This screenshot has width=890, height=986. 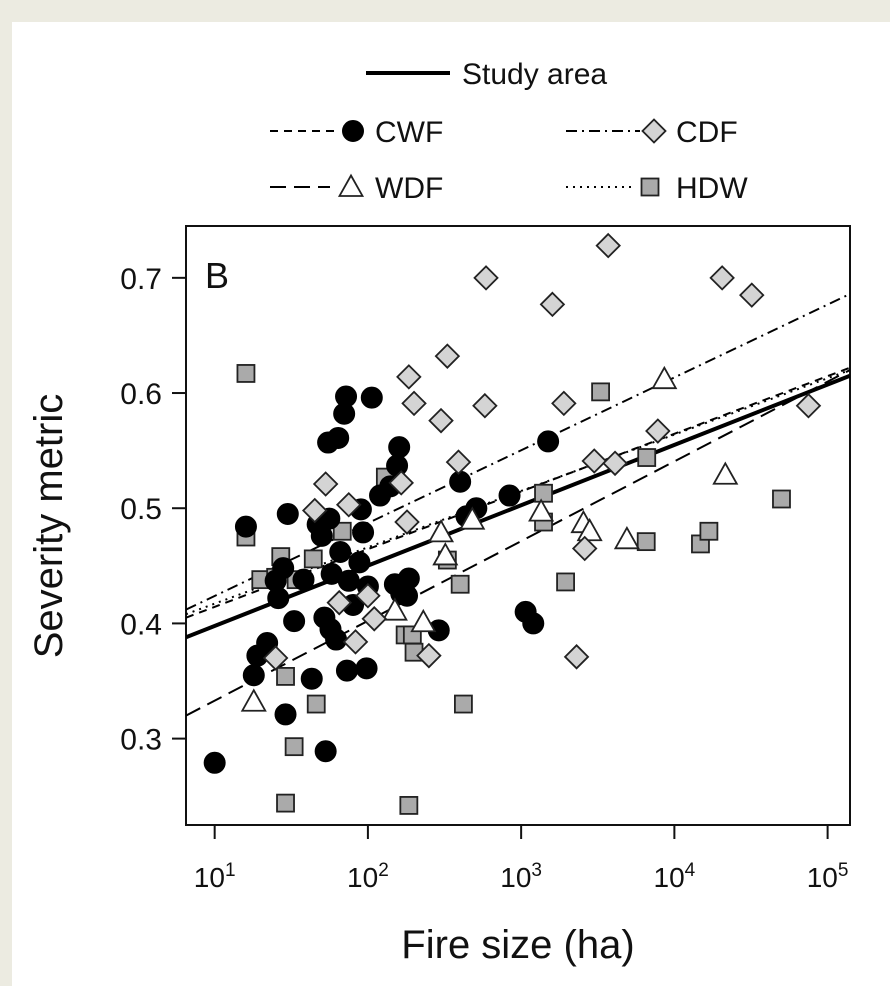 What do you see at coordinates (828, 876) in the screenshot?
I see `x-tick-label: 10⁵` at bounding box center [828, 876].